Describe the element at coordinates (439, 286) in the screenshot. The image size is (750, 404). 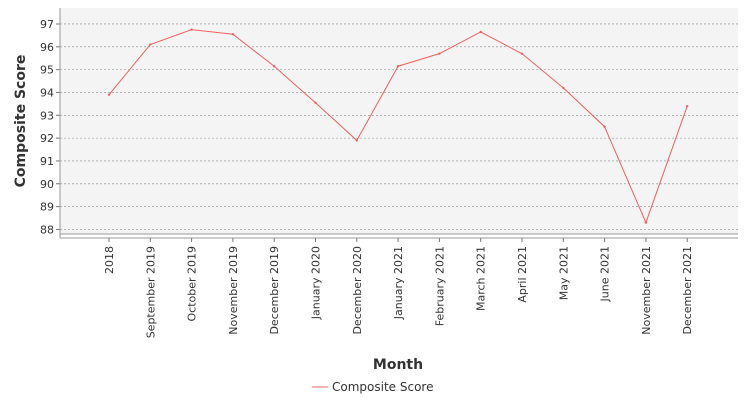
I see `x-tick-label: February 2021` at that location.